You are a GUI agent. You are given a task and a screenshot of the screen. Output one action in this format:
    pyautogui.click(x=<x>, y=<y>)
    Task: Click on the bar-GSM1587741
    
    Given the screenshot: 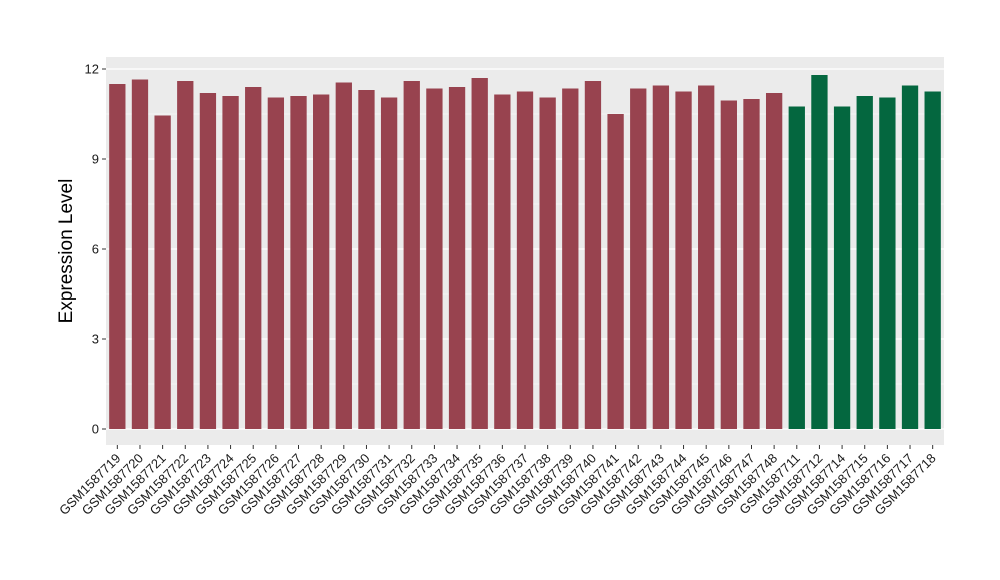 What is the action you would take?
    pyautogui.click(x=615, y=271)
    